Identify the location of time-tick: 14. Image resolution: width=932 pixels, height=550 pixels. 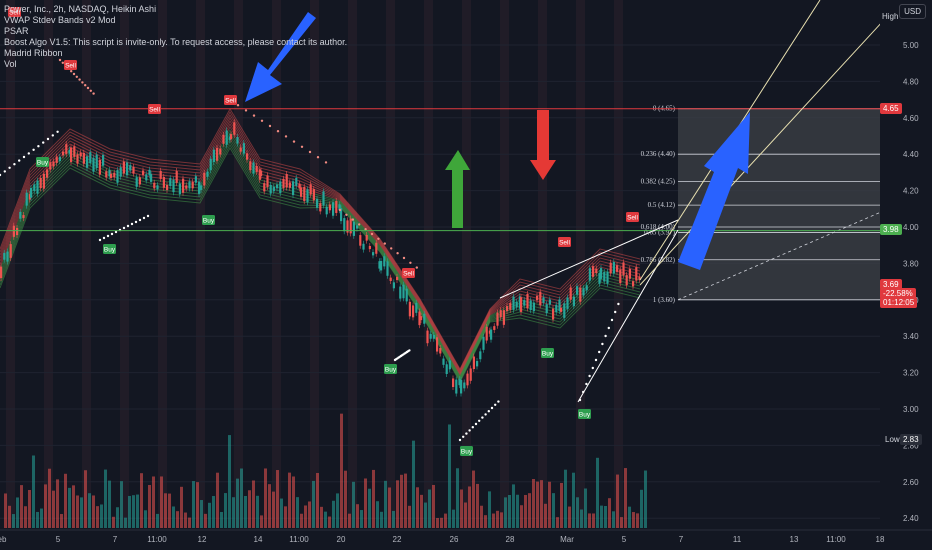
(258, 539).